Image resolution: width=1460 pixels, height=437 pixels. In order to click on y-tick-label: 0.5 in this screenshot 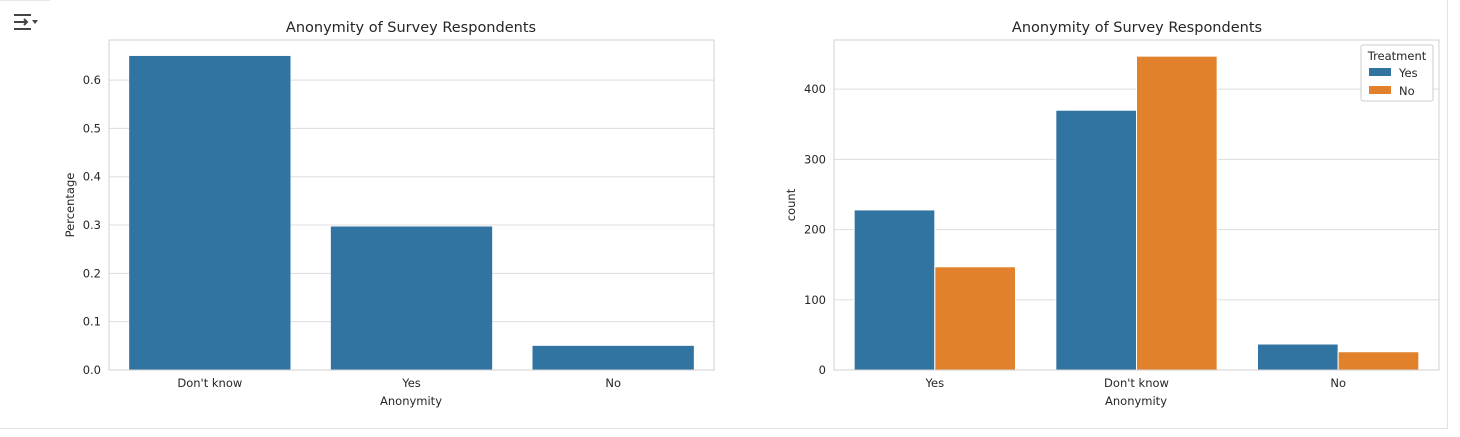, I will do `click(92, 128)`.